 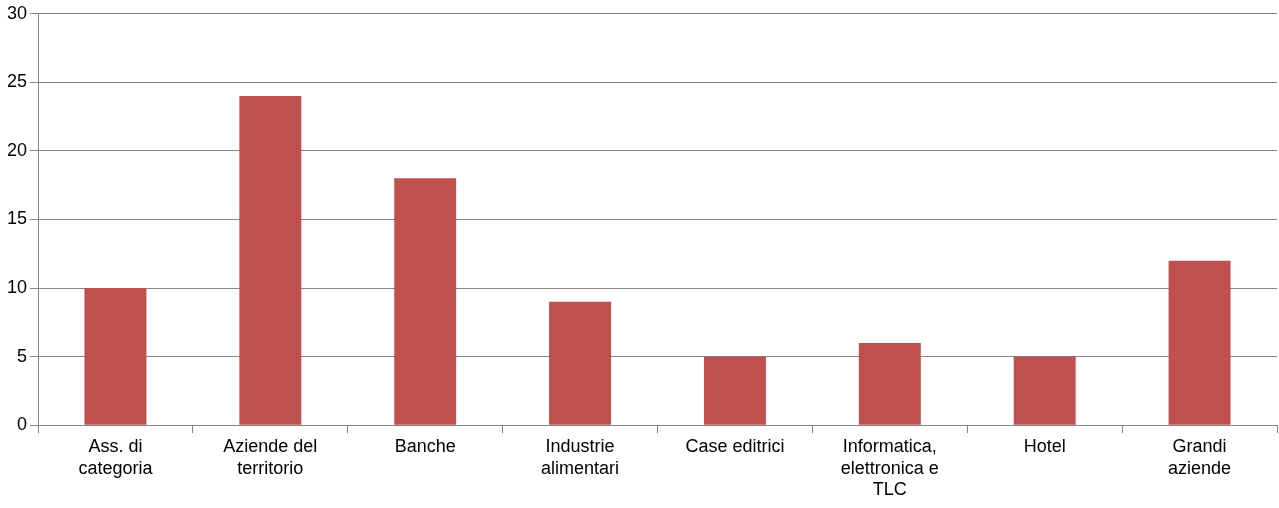 What do you see at coordinates (425, 445) in the screenshot?
I see `x-tick-label: Banche` at bounding box center [425, 445].